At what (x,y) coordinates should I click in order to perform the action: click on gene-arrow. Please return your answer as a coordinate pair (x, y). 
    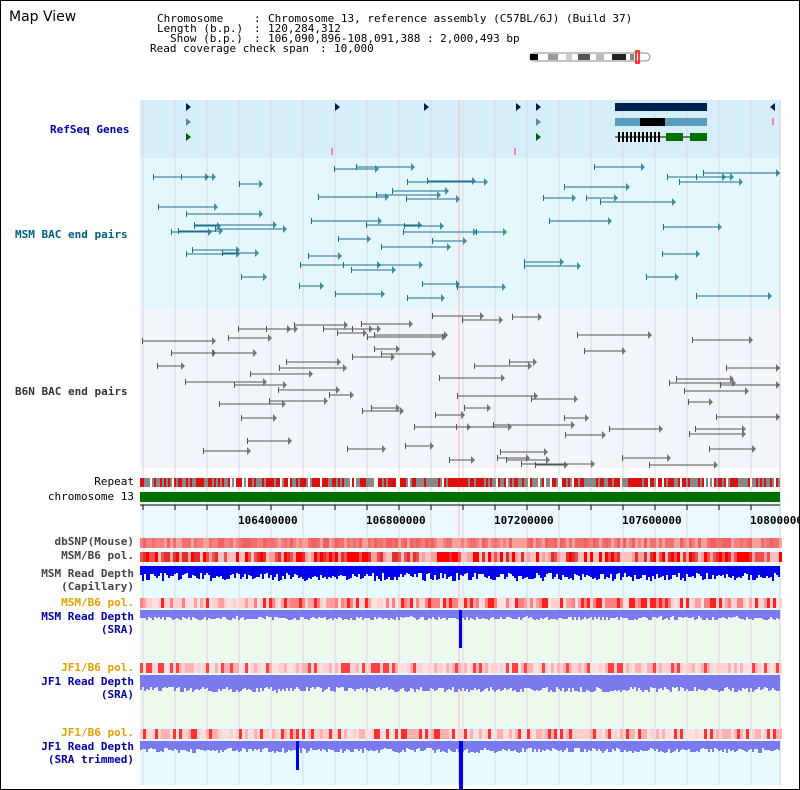
    Looking at the image, I should click on (426, 107).